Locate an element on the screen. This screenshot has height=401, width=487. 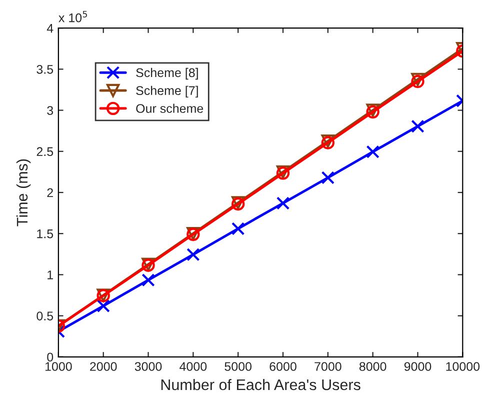
x-tick-label: 3000 is located at coordinates (148, 366).